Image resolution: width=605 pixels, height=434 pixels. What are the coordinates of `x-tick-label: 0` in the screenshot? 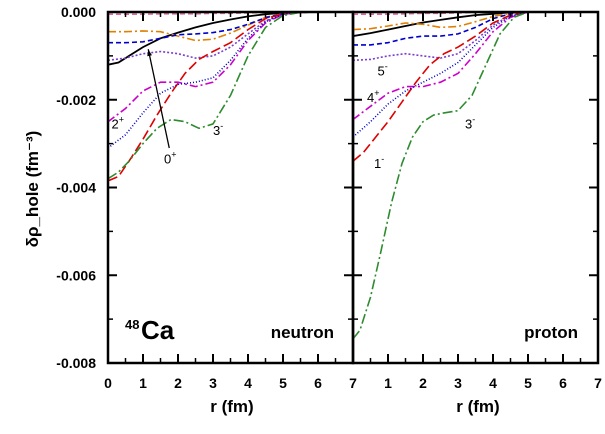 It's located at (108, 383).